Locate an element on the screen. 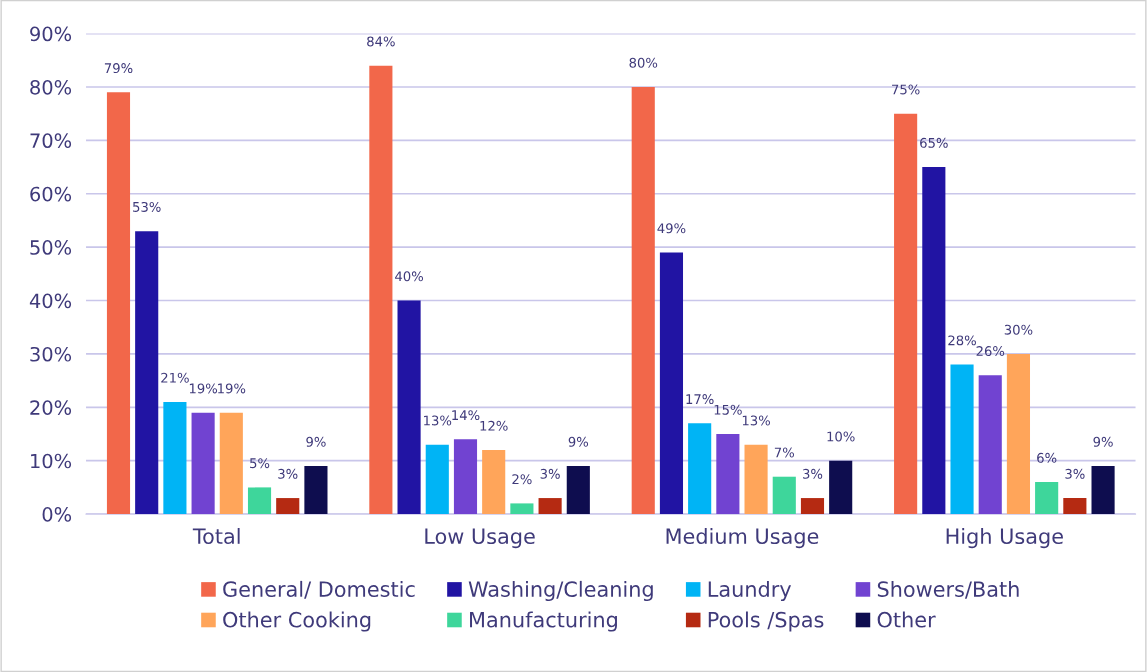  data-label: 6% is located at coordinates (1047, 457).